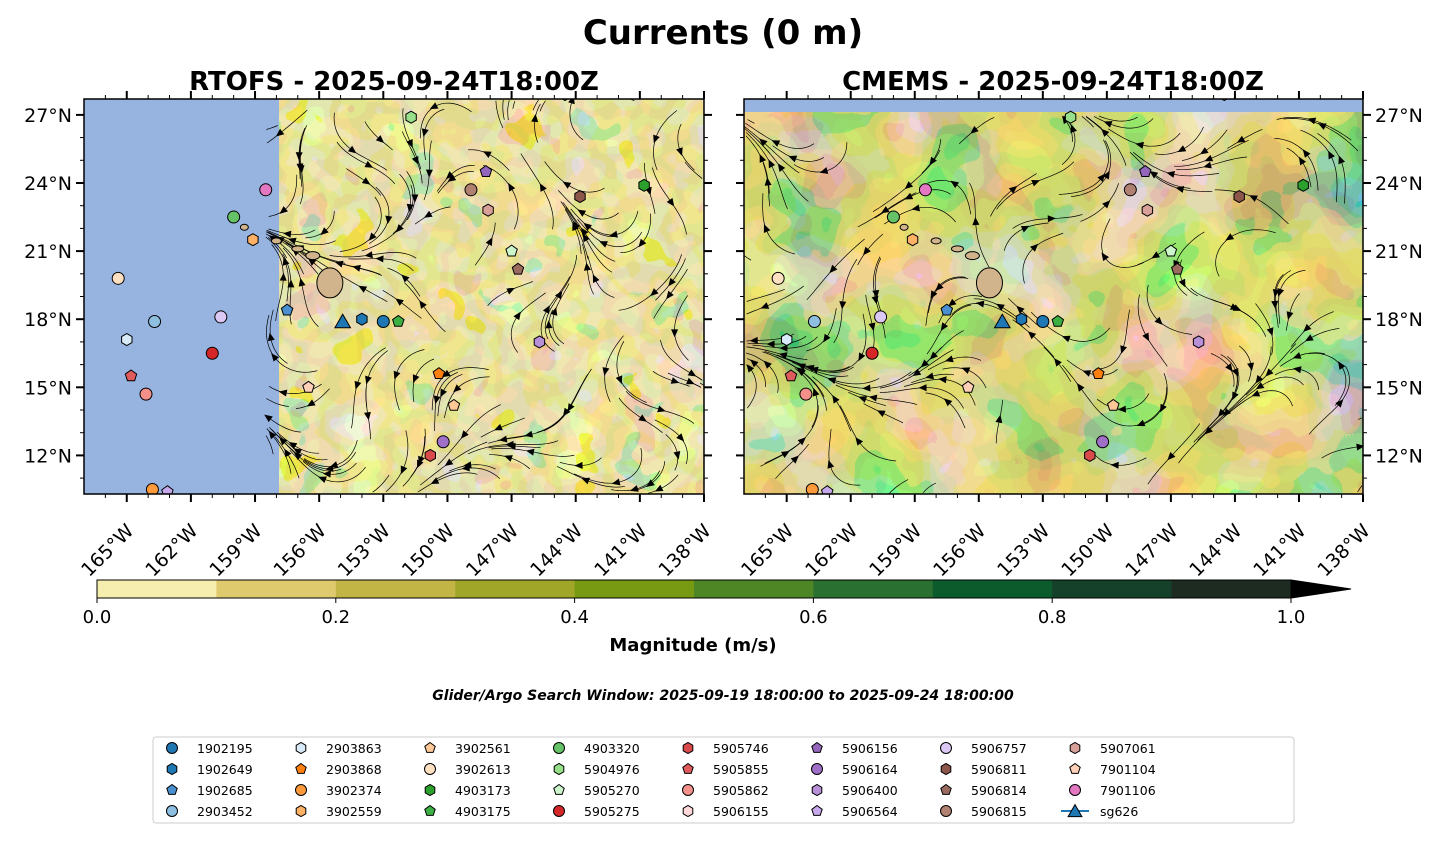 This screenshot has width=1447, height=863. I want to click on legend-label: 5904976, so click(612, 769).